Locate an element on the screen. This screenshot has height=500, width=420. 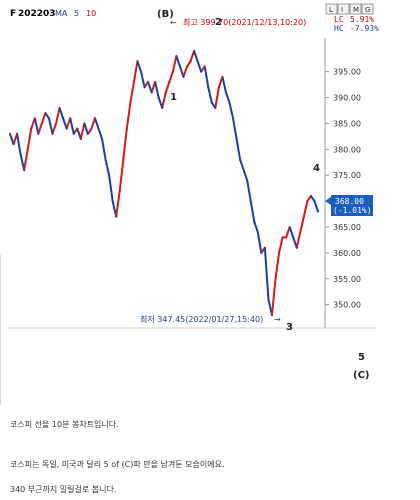
current-price-box: 368.00 (-1.01%) is located at coordinates (349, 205).